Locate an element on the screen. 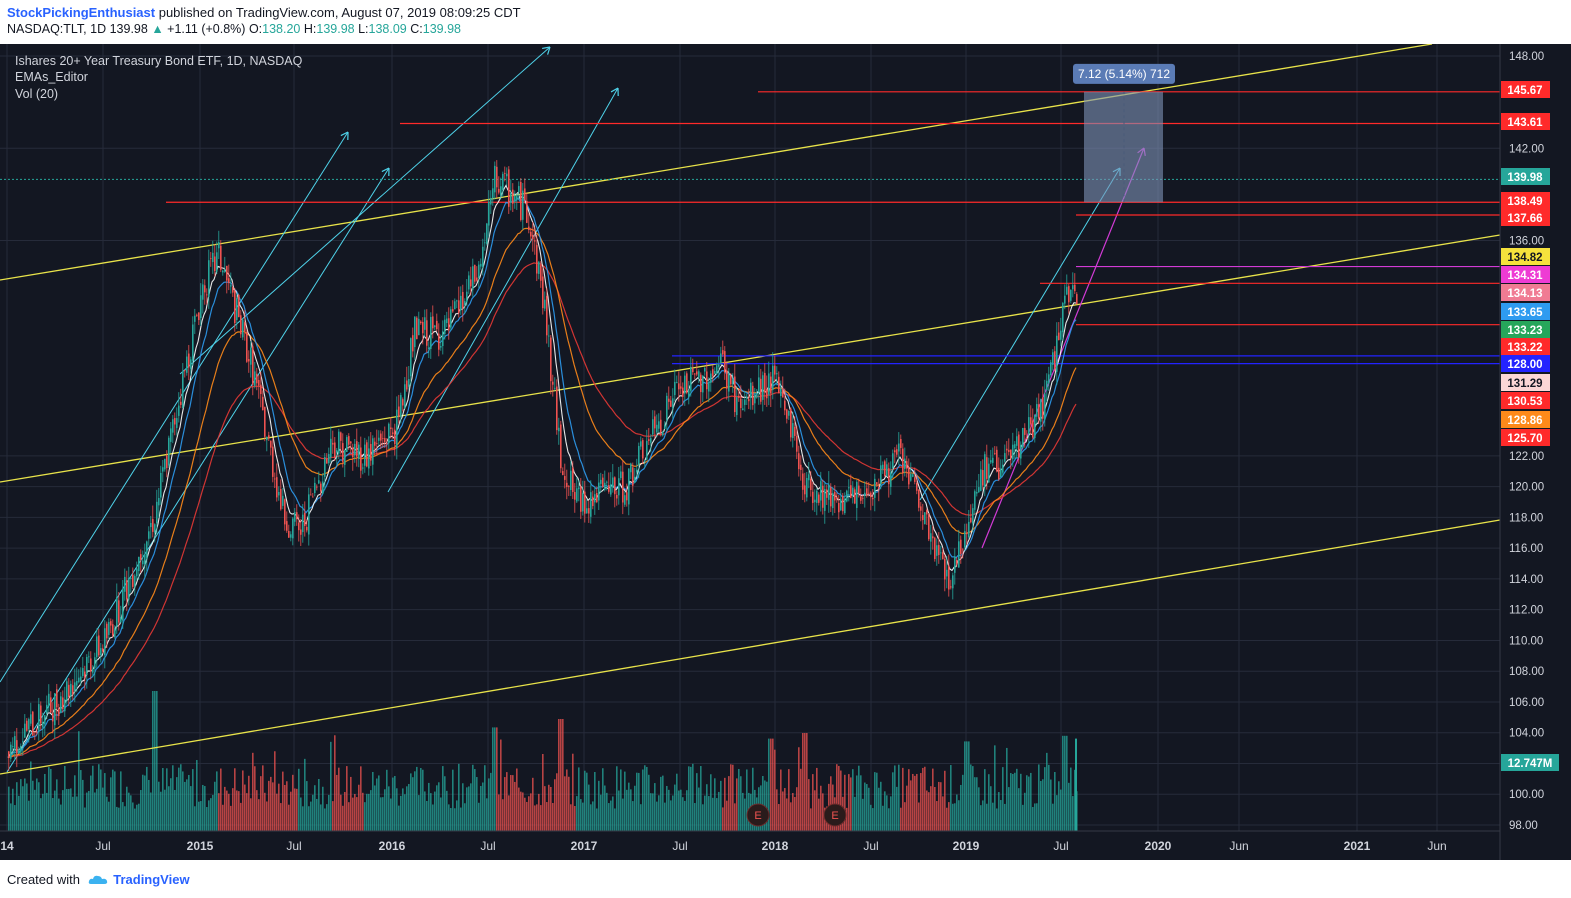 This screenshot has height=898, width=1571. legend-volume: Vol (20) is located at coordinates (37, 94).